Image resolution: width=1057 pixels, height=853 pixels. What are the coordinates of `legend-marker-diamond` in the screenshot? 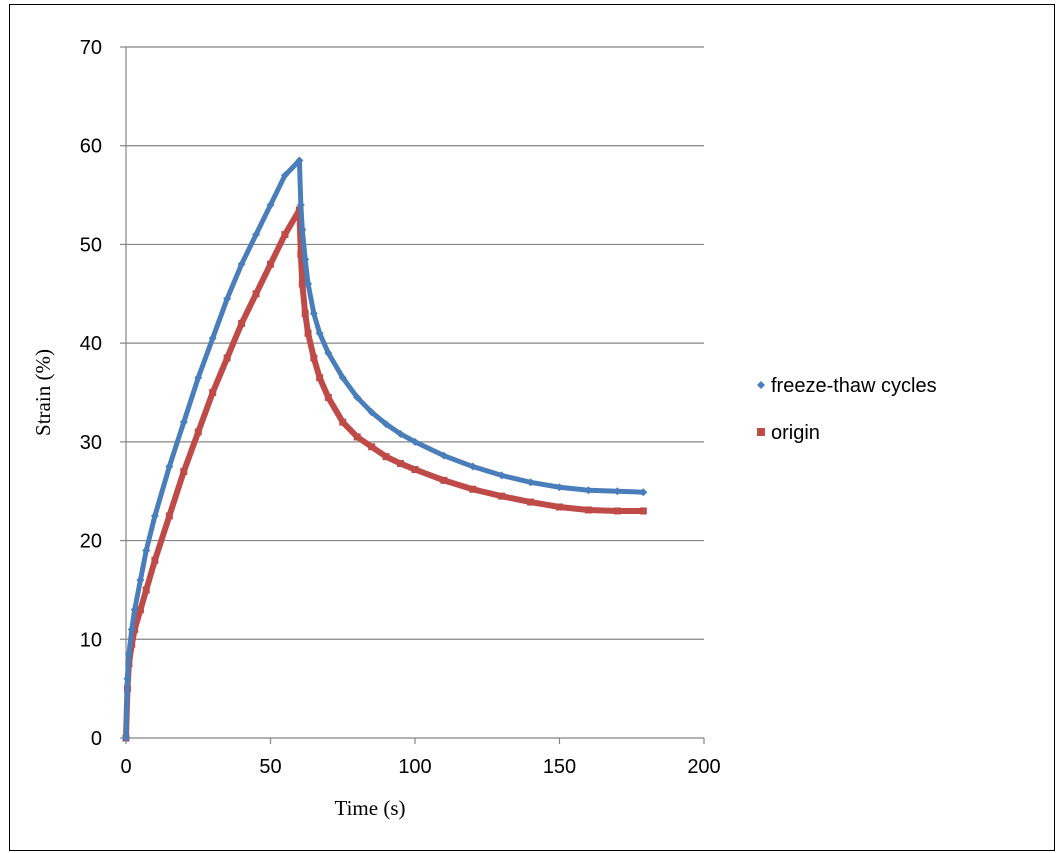 It's located at (761, 385).